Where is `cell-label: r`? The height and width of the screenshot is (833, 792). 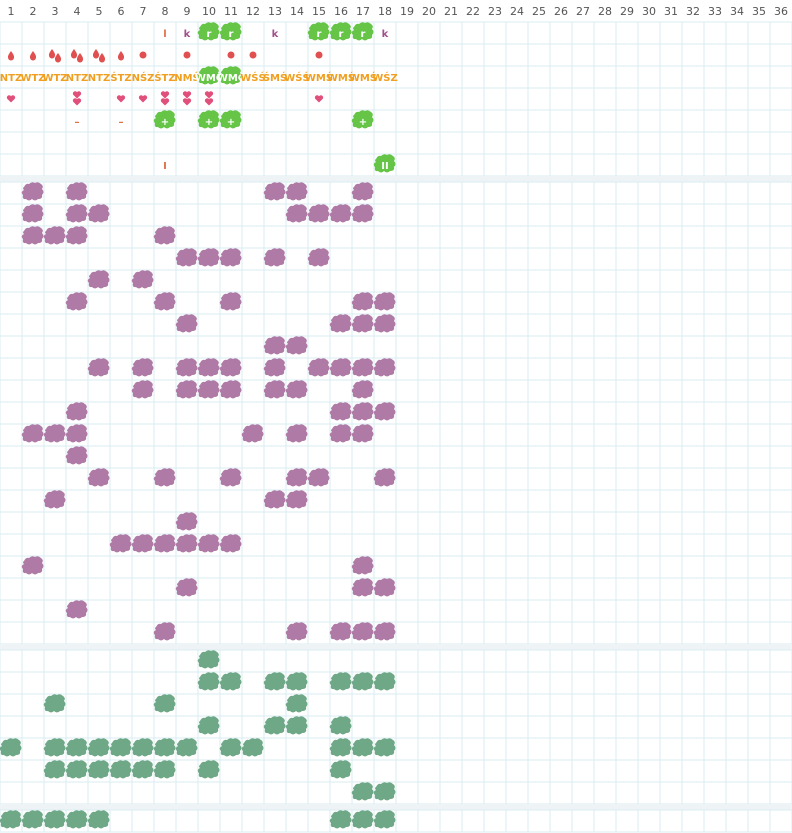 cell-label: r is located at coordinates (209, 34).